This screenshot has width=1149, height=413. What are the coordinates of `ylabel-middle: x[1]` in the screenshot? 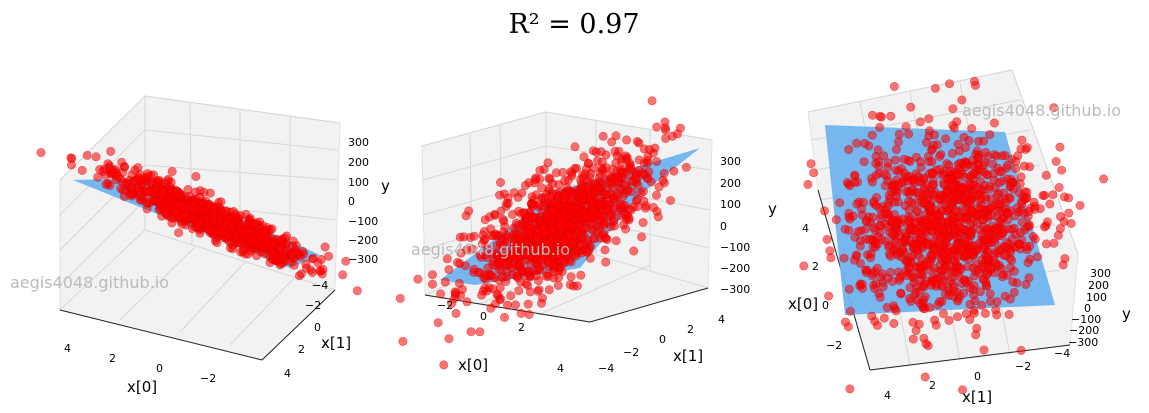 It's located at (688, 356).